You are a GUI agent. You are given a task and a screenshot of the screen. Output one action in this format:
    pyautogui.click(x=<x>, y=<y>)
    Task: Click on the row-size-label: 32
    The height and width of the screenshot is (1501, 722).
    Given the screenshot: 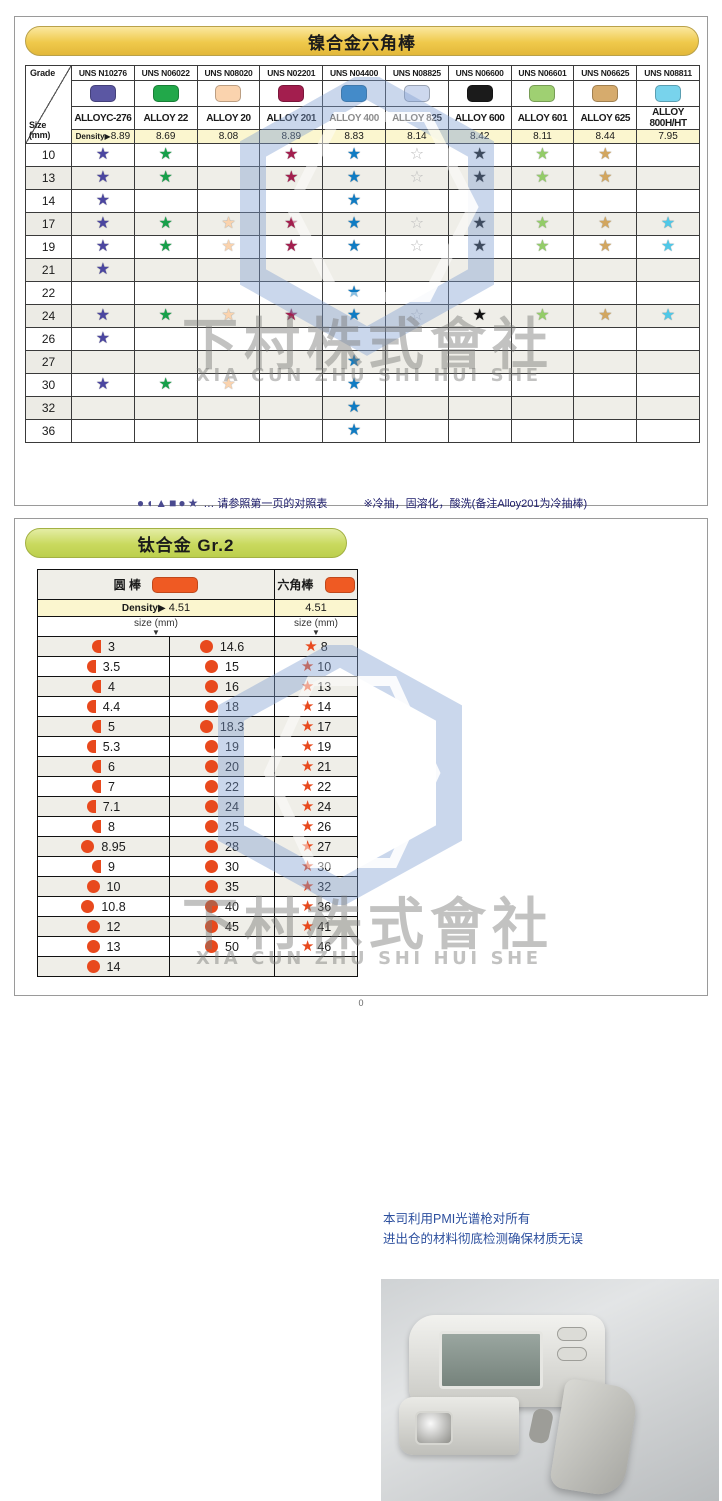 What is the action you would take?
    pyautogui.click(x=48, y=408)
    